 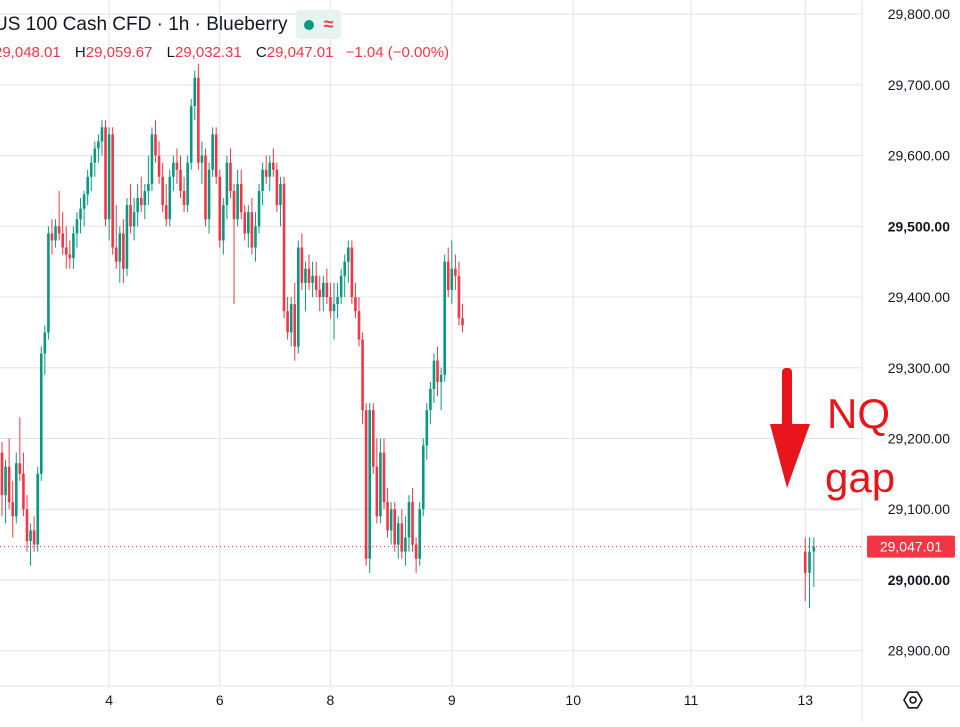 I want to click on x-tick-label: 11, so click(x=691, y=700).